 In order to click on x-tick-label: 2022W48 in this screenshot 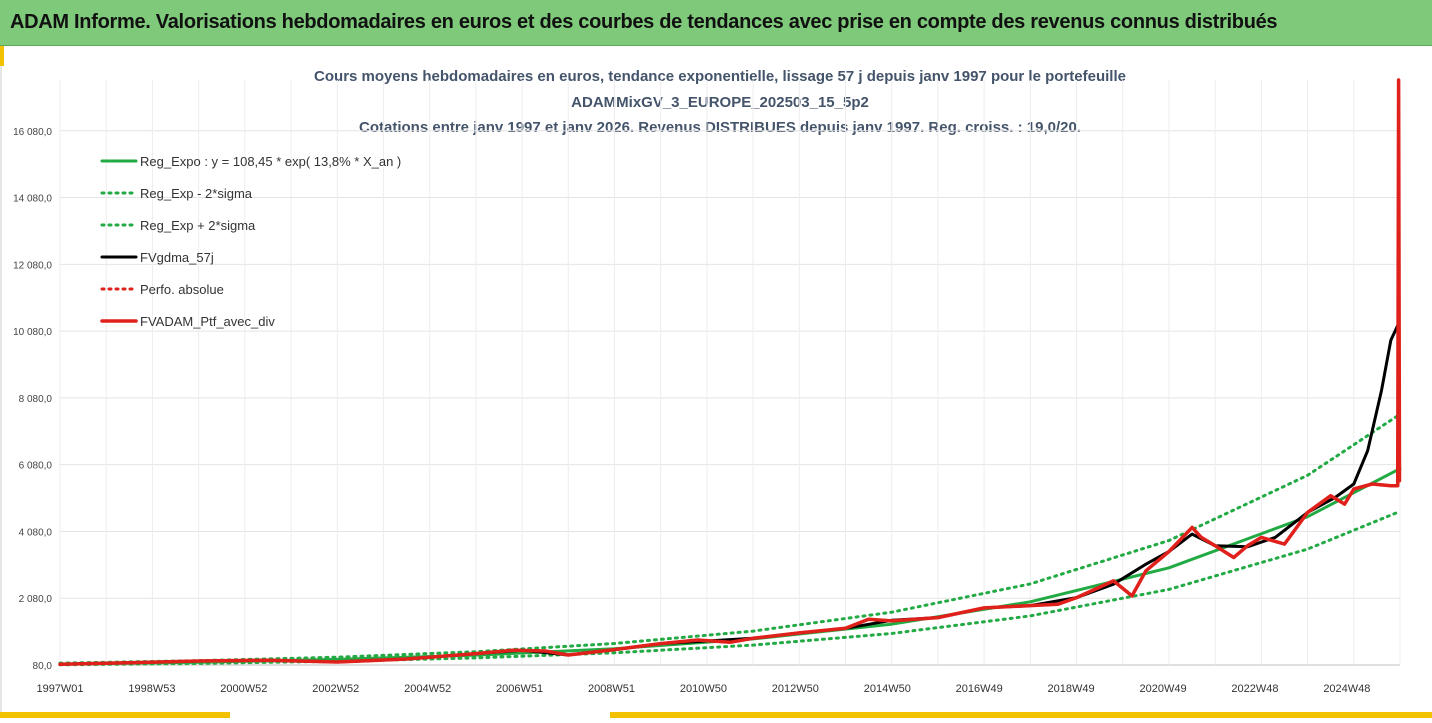, I will do `click(1254, 689)`.